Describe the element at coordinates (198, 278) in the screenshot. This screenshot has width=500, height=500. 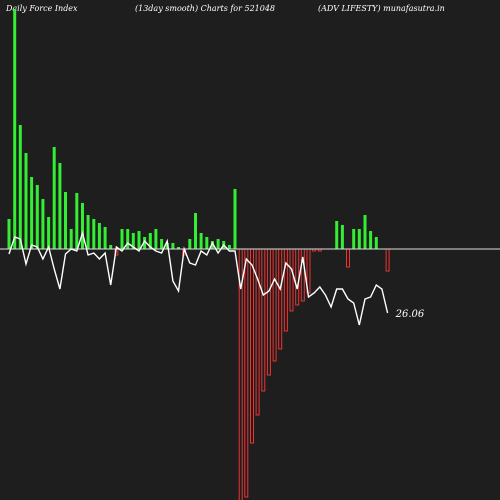
I see `smooth-line` at that location.